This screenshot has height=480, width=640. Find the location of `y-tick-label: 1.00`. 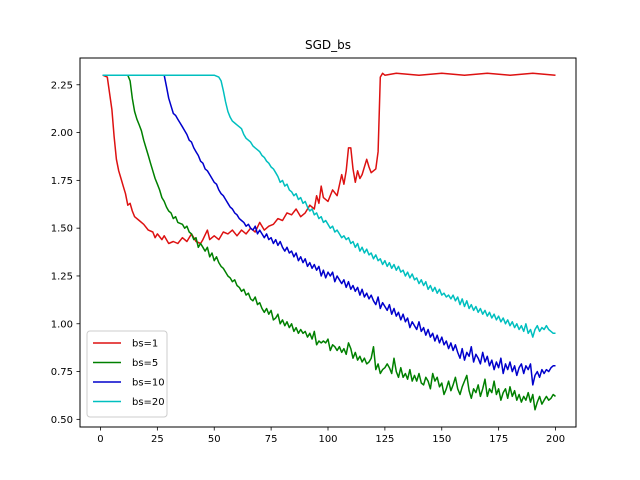

y-tick-label: 1.00 is located at coordinates (62, 324).